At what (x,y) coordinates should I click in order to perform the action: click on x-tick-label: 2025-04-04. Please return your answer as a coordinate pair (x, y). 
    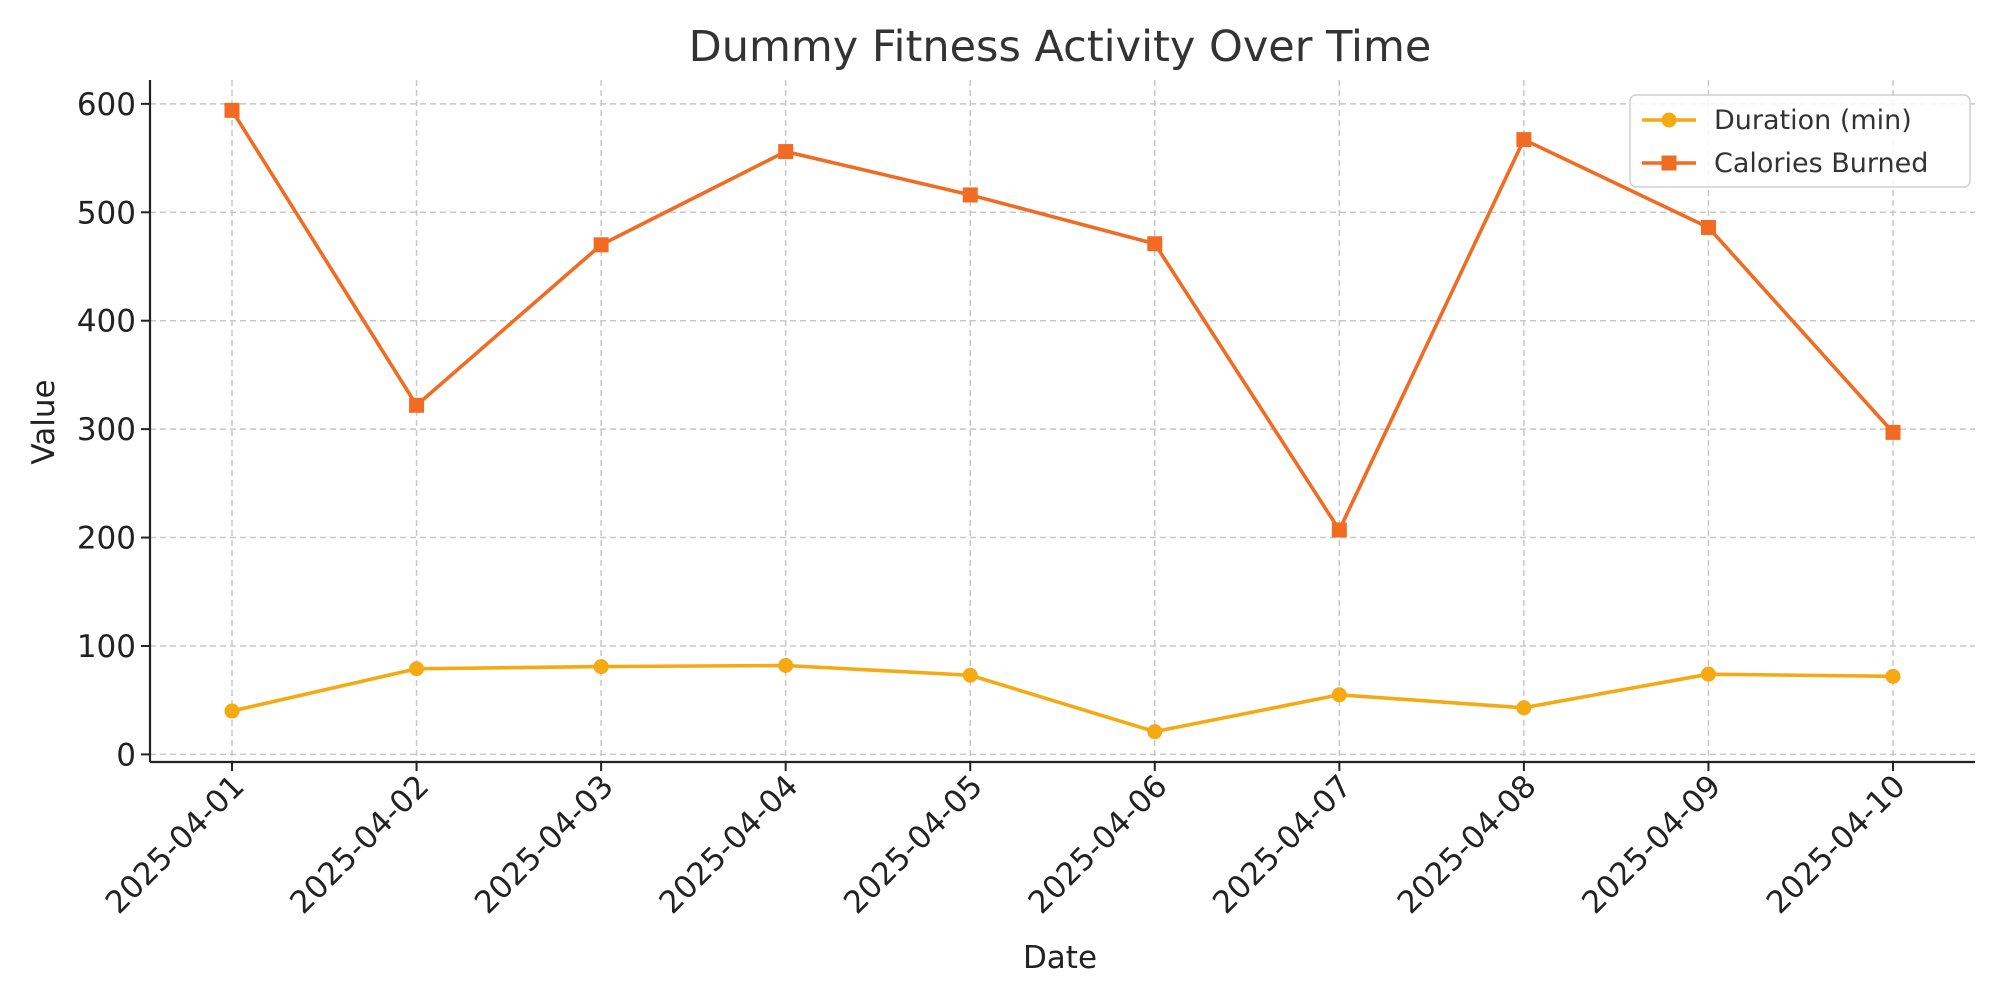
    Looking at the image, I should click on (728, 844).